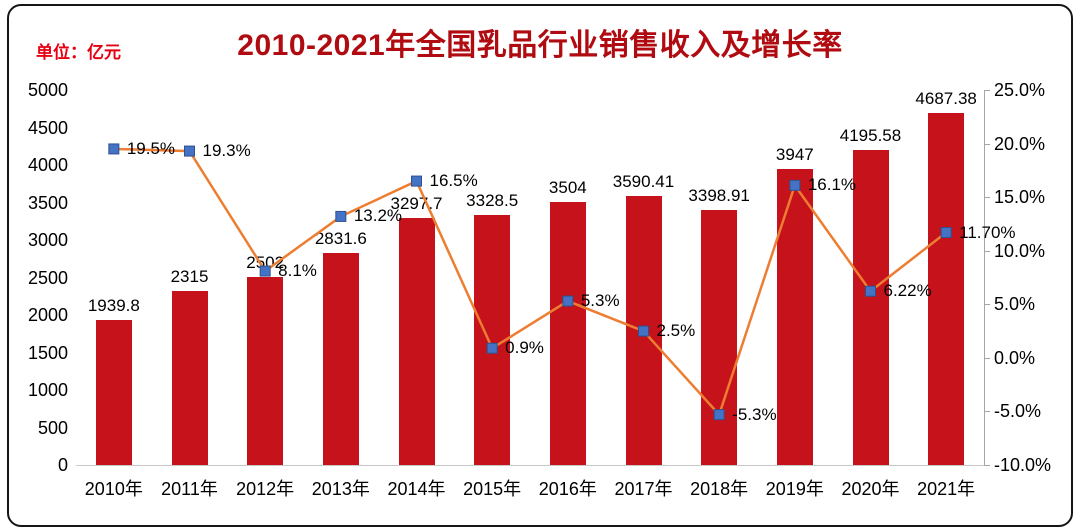 This screenshot has width=1080, height=531. Describe the element at coordinates (530, 465) in the screenshot. I see `x-axis-line` at that location.